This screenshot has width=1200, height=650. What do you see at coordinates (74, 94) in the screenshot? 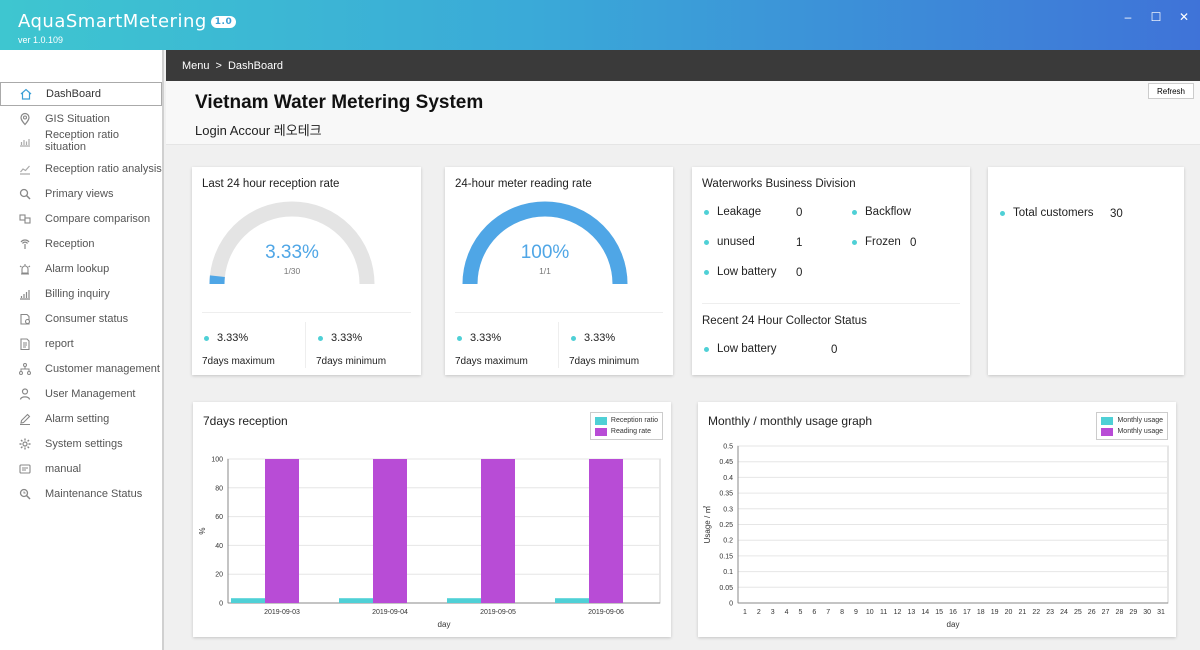
I see `sidebar-item-label: DashBoard` at bounding box center [74, 94].